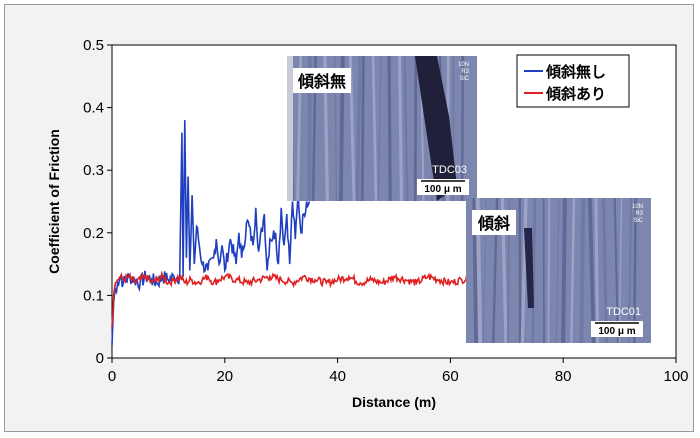 This screenshot has width=700, height=438. I want to click on x-axis-label: Distance (m), so click(394, 402).